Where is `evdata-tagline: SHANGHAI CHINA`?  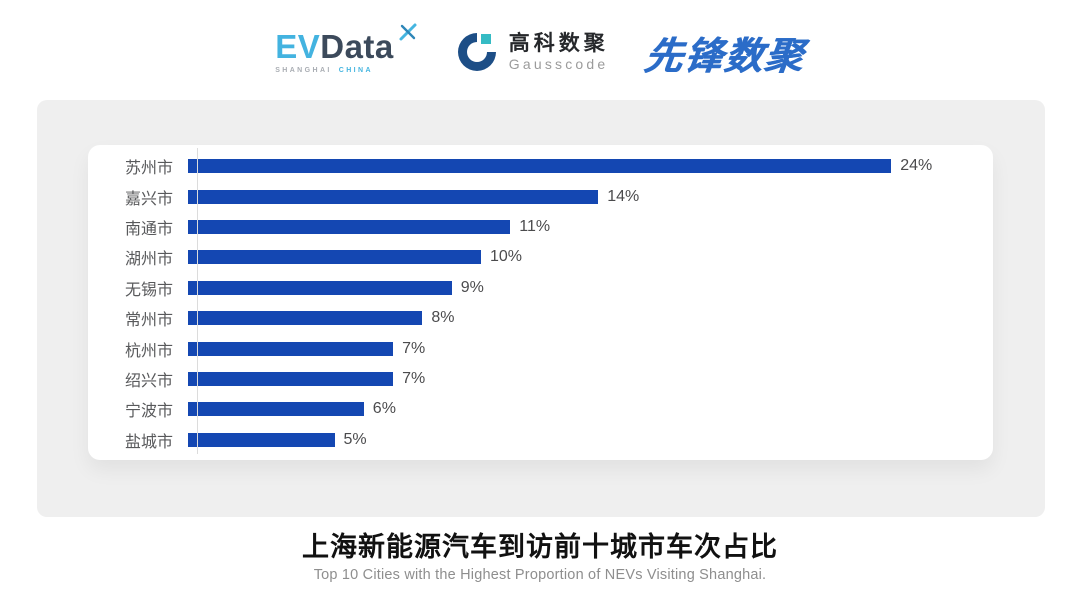 evdata-tagline: SHANGHAI CHINA is located at coordinates (346, 70).